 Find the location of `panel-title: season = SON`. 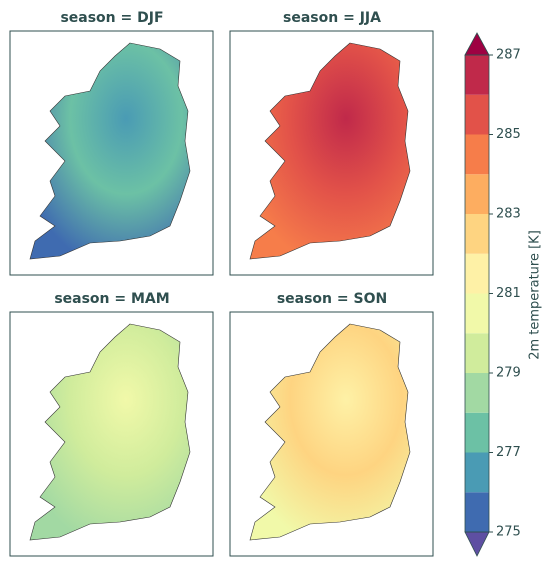

panel-title: season = SON is located at coordinates (332, 299).